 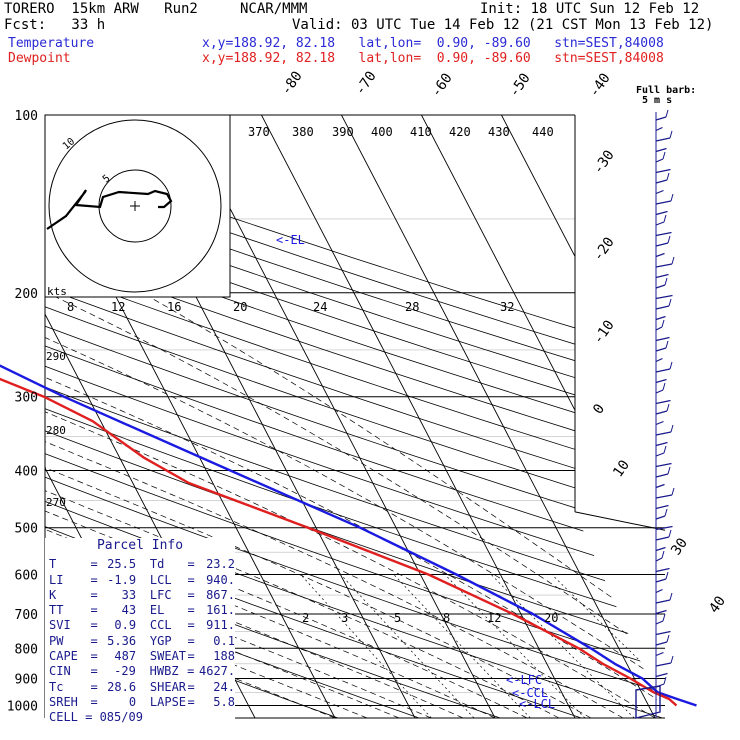 What do you see at coordinates (26, 294) in the screenshot?
I see `pressure-tick-label: 200` at bounding box center [26, 294].